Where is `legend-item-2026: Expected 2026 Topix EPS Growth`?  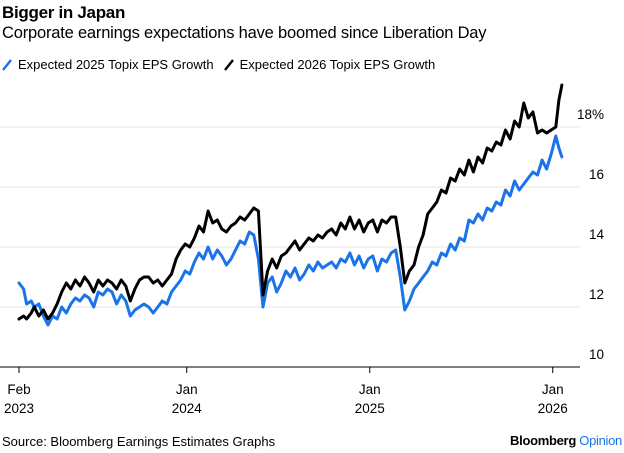
legend-item-2026: Expected 2026 Topix EPS Growth is located at coordinates (329, 64).